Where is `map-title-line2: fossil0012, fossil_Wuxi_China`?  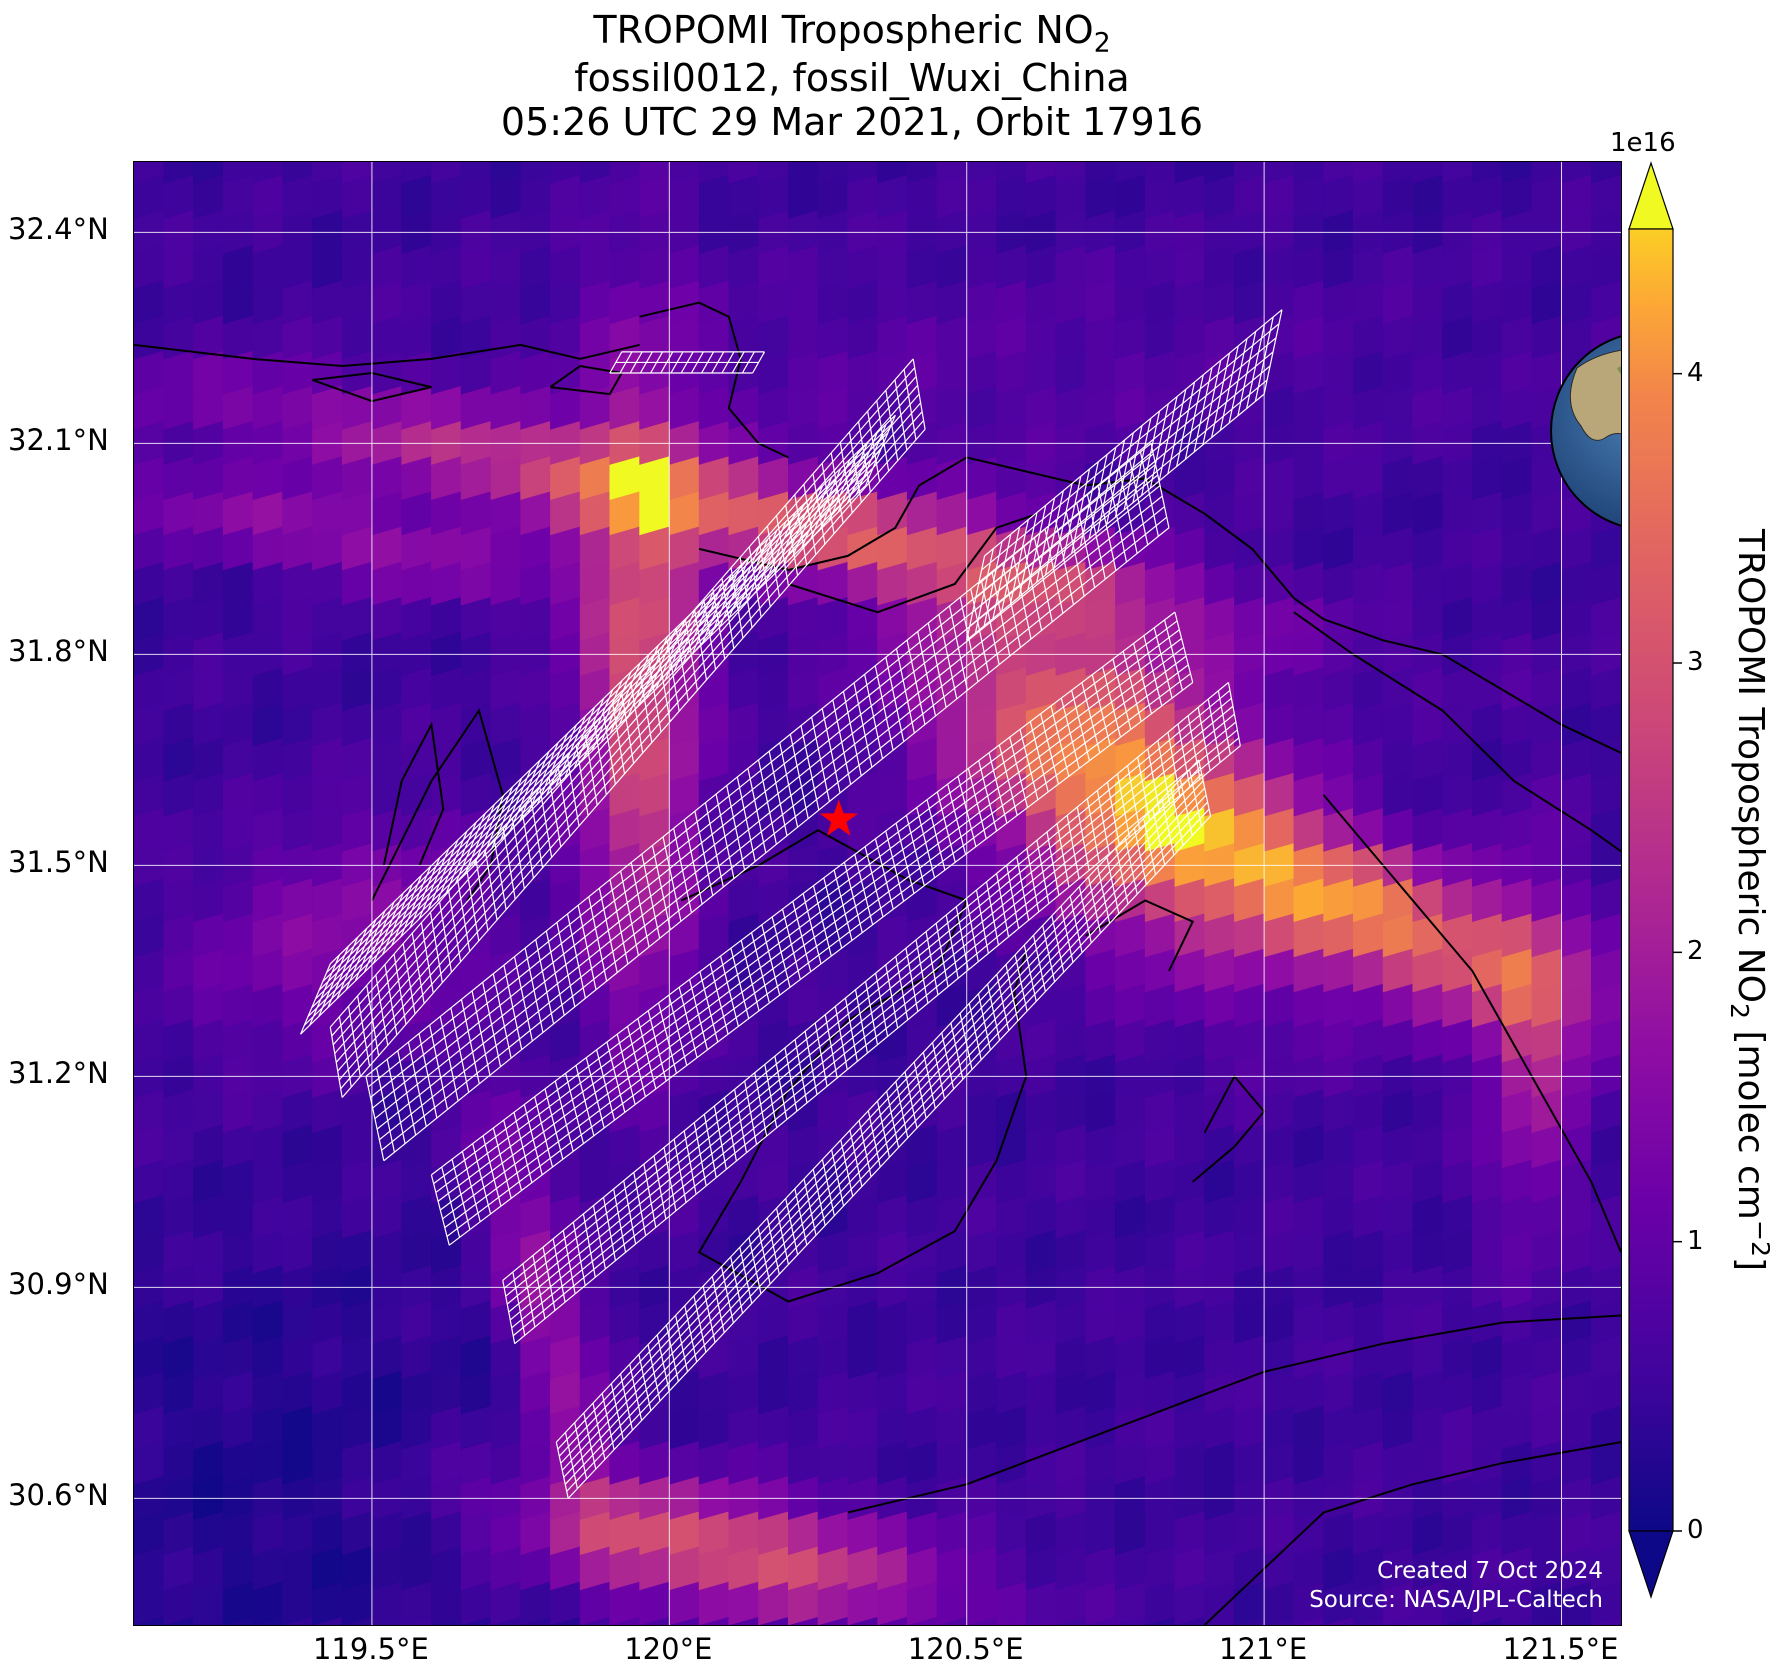 map-title-line2: fossil0012, fossil_Wuxi_China is located at coordinates (852, 78).